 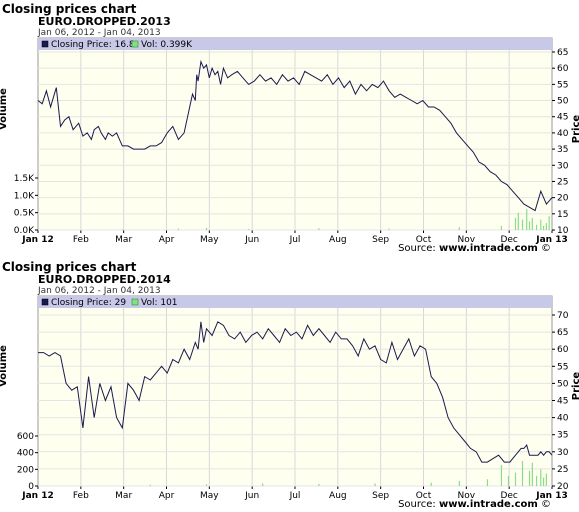 What do you see at coordinates (88, 303) in the screenshot?
I see `legend-price-label: Closing Price: 29` at bounding box center [88, 303].